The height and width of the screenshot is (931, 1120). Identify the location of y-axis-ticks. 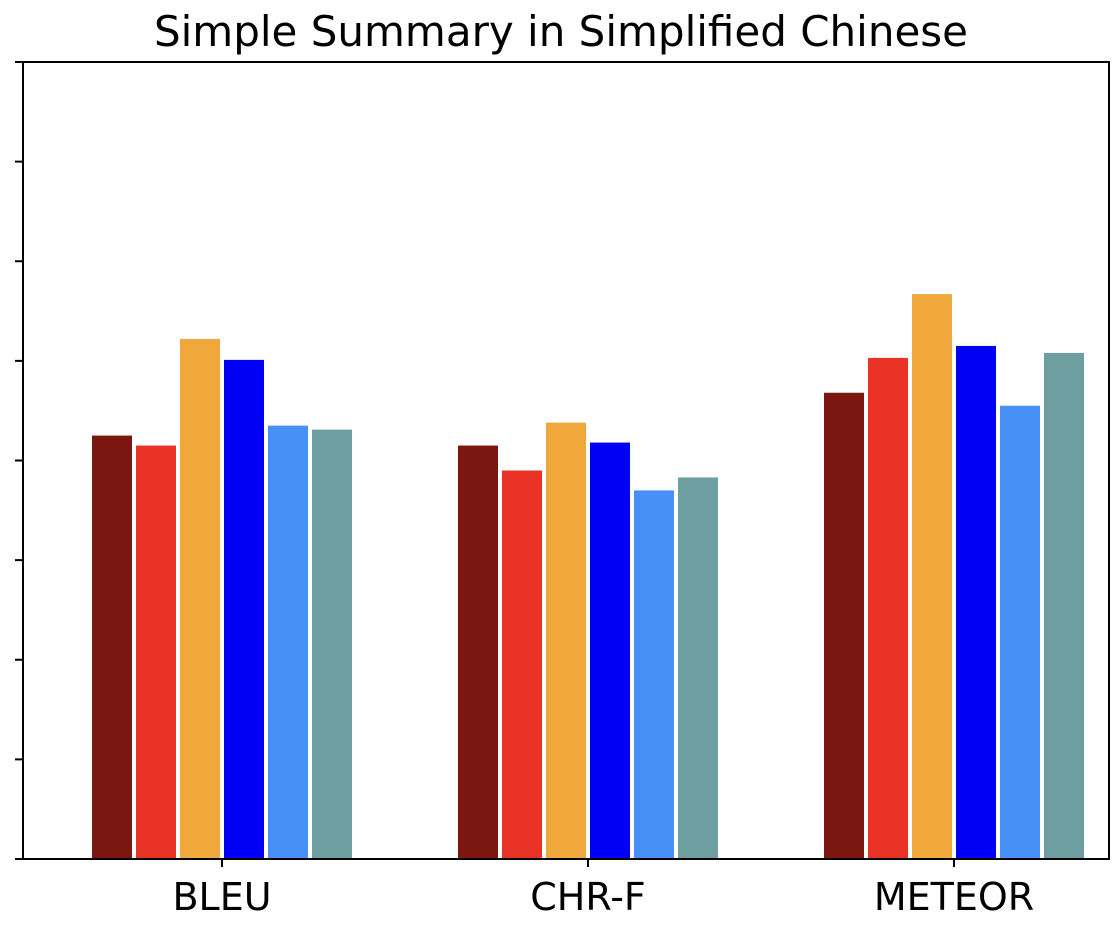
(19, 460).